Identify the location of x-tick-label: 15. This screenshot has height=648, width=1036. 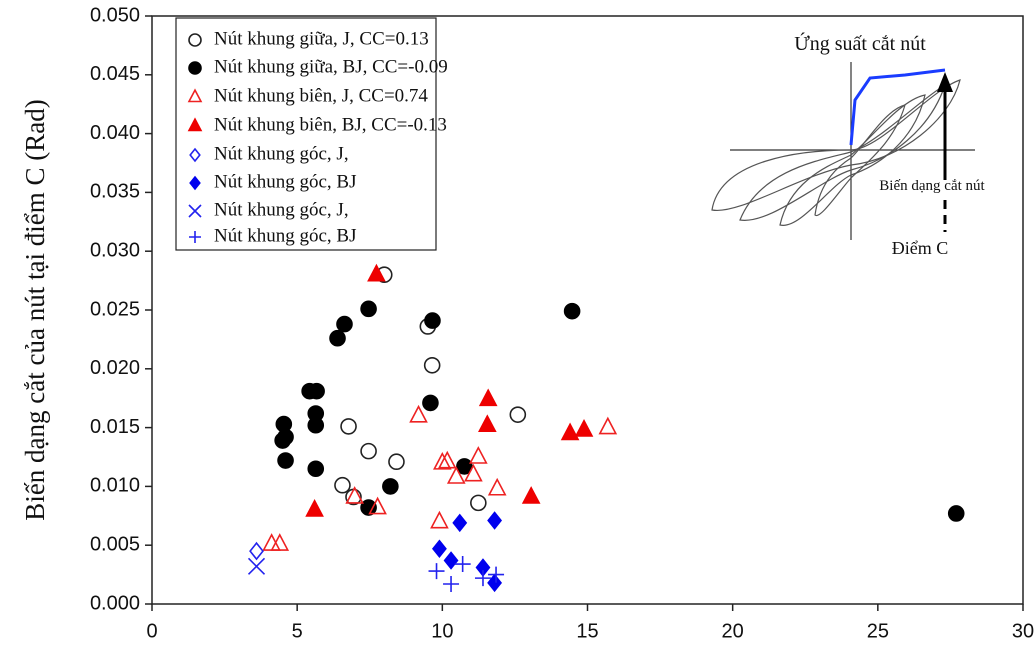
(587, 631).